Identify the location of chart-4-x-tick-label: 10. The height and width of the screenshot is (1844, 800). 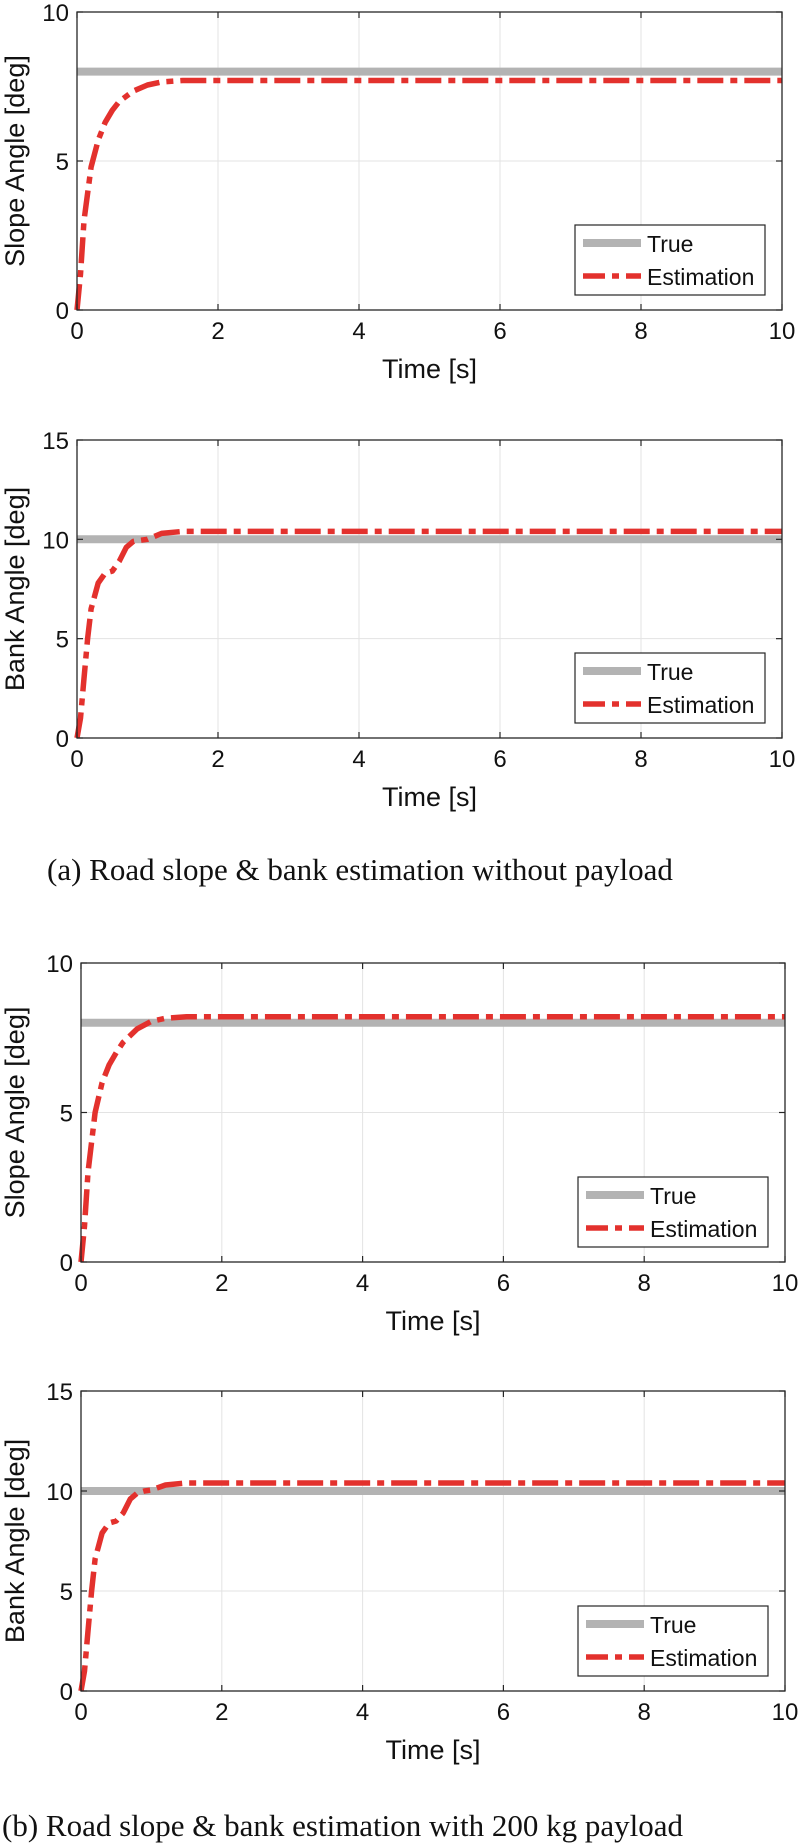
(785, 1712).